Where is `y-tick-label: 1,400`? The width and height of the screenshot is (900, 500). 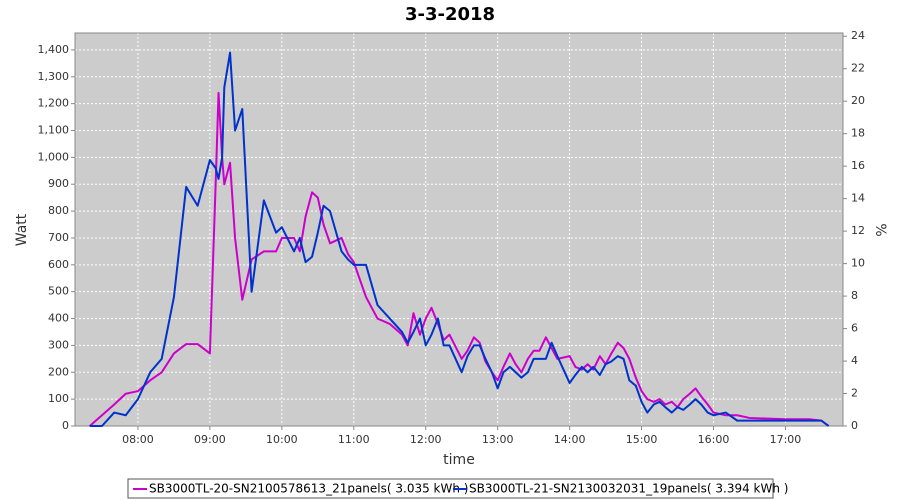
y-tick-label: 1,400 is located at coordinates (54, 49).